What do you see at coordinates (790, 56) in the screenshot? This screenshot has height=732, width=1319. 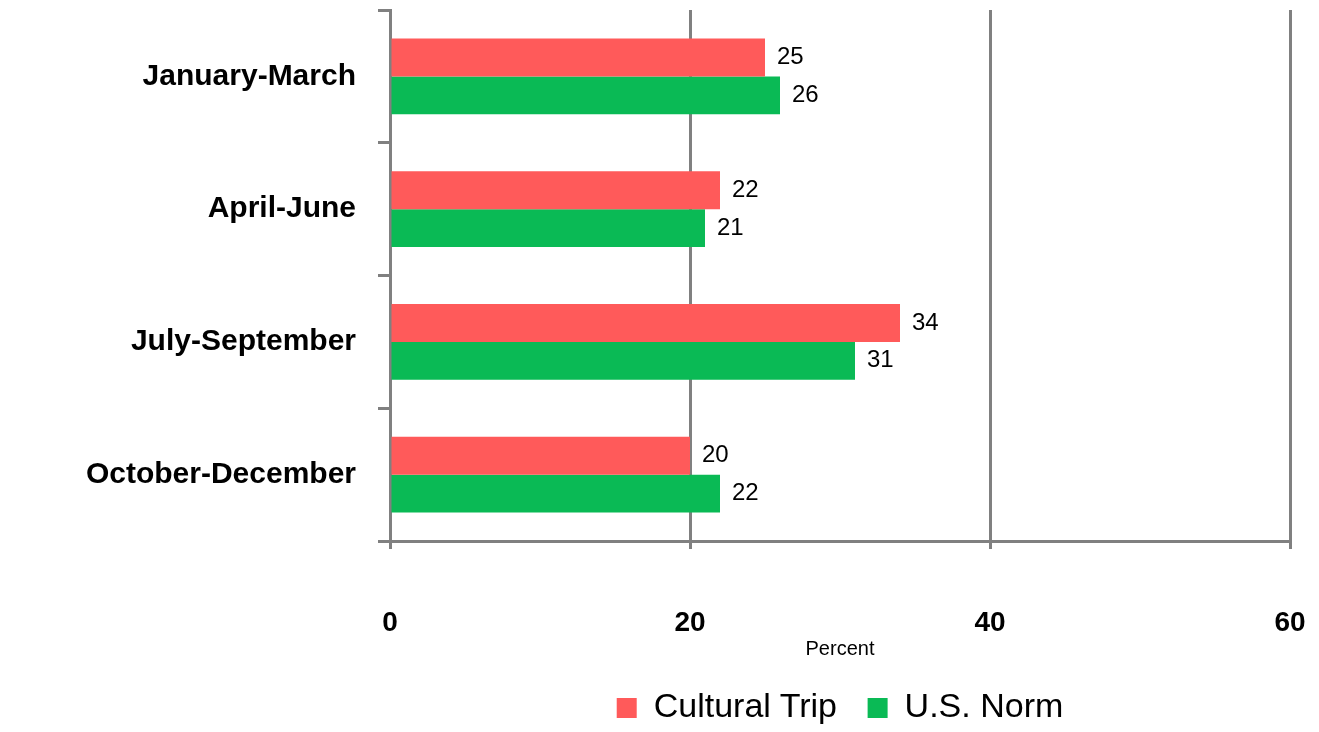 I see `data-label: 25` at bounding box center [790, 56].